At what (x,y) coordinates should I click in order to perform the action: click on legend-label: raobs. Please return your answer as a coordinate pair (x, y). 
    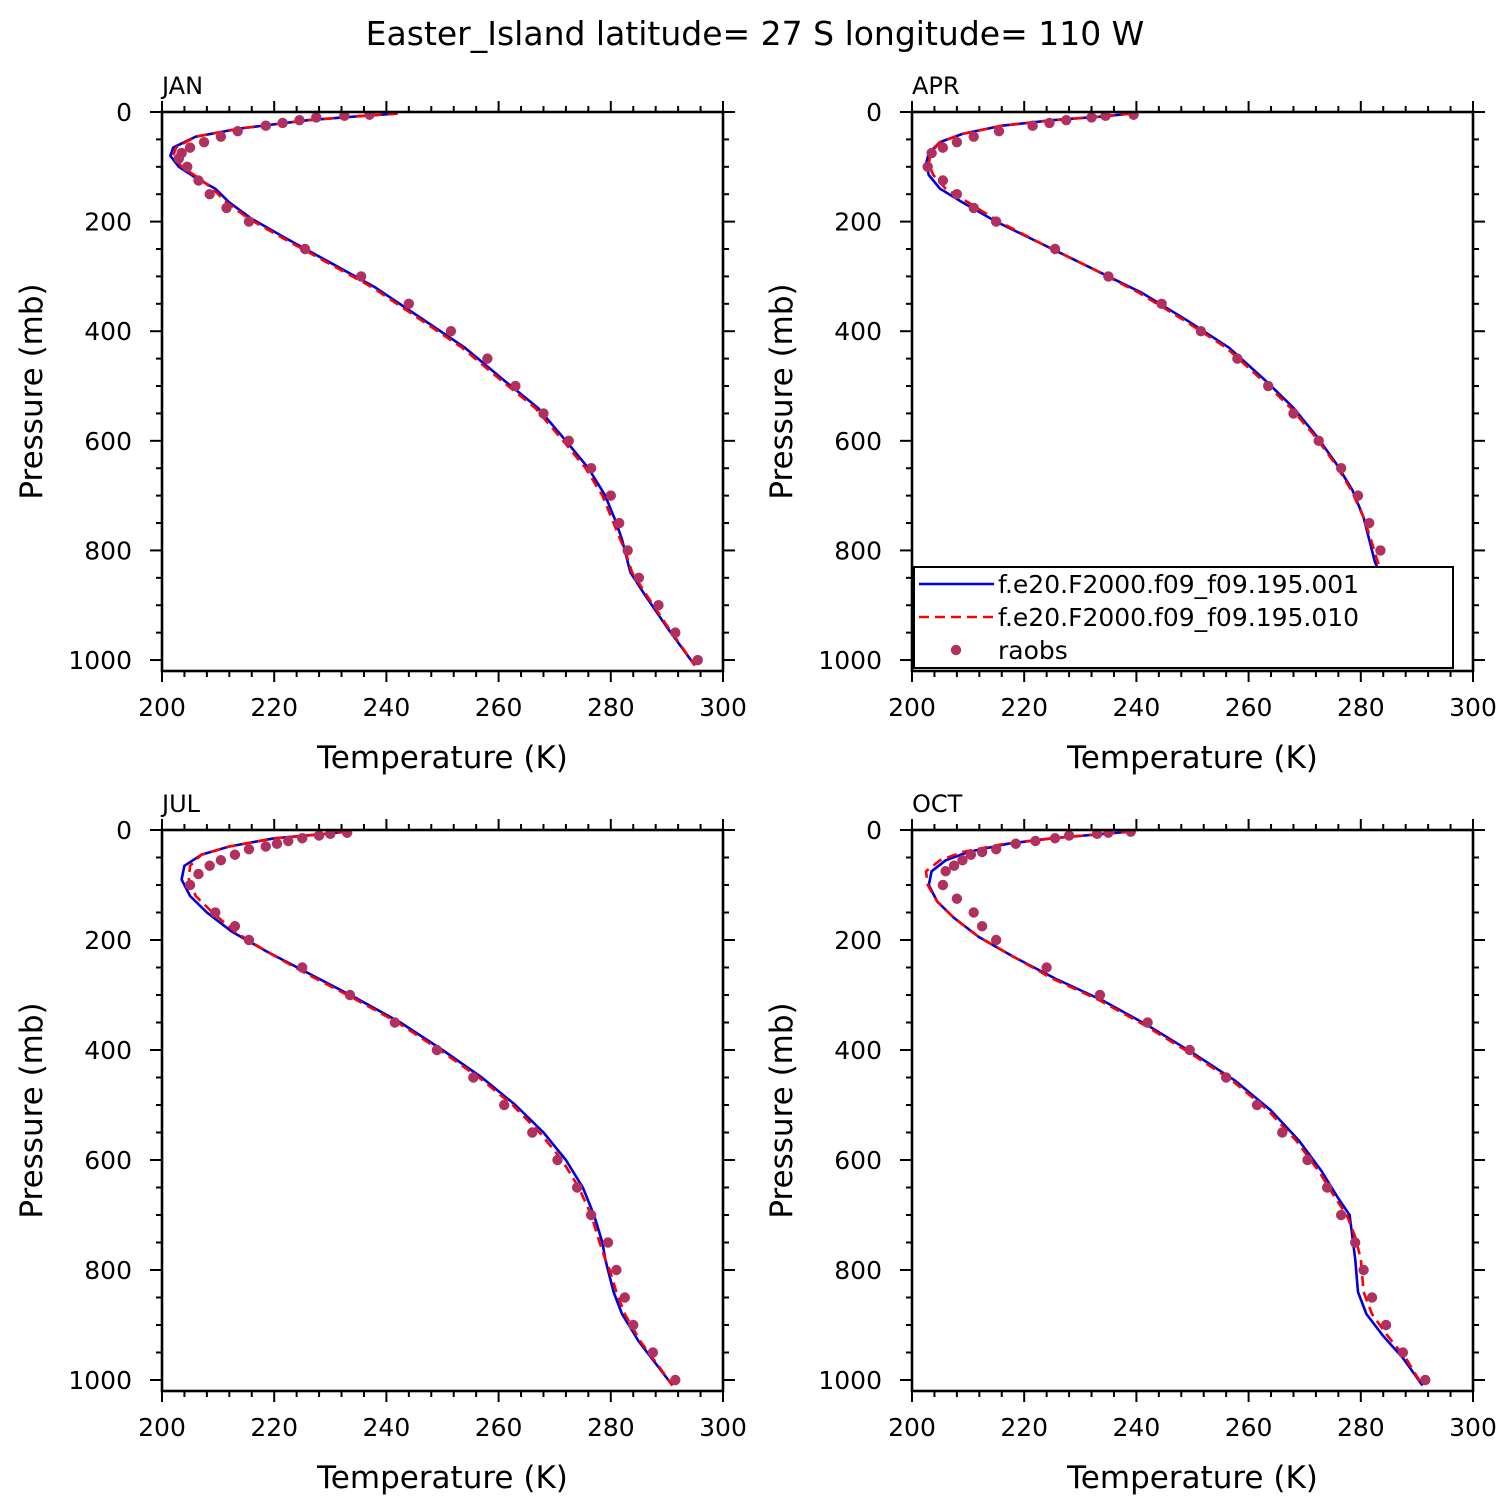
    Looking at the image, I should click on (1033, 650).